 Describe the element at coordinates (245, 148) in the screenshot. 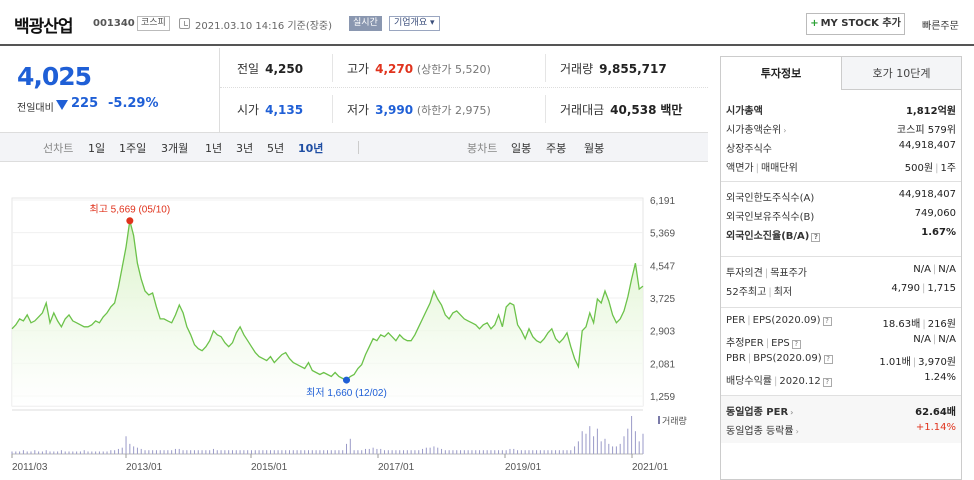

I see `tab-3year: 3년` at that location.